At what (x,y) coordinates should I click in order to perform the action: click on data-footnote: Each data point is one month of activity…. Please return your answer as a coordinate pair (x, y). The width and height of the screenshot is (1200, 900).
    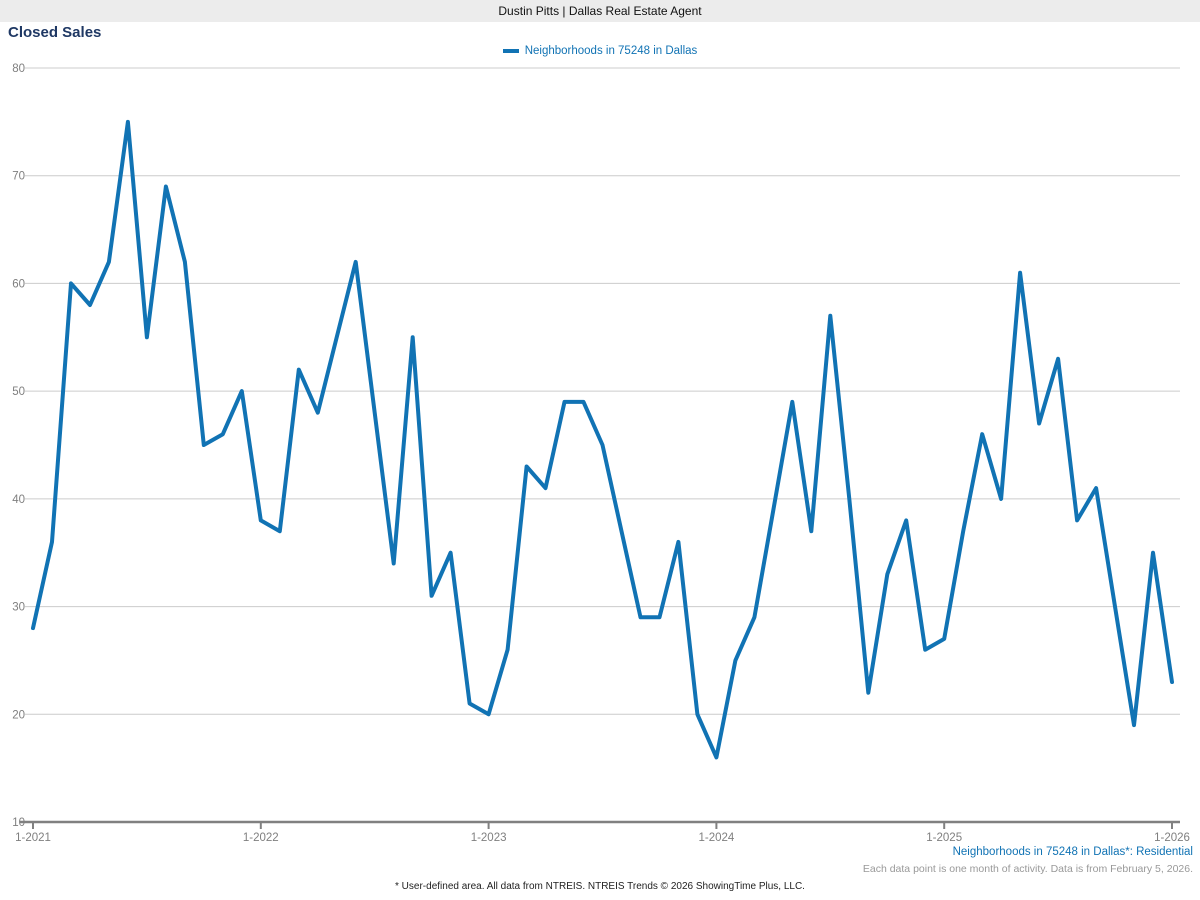
    Looking at the image, I should click on (1027, 869).